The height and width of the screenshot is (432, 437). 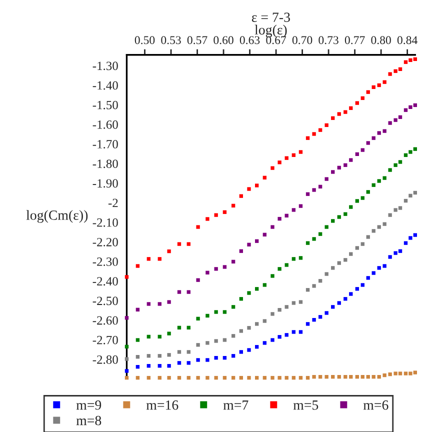 What do you see at coordinates (171, 40) in the screenshot?
I see `x-tick-label: 0.53` at bounding box center [171, 40].